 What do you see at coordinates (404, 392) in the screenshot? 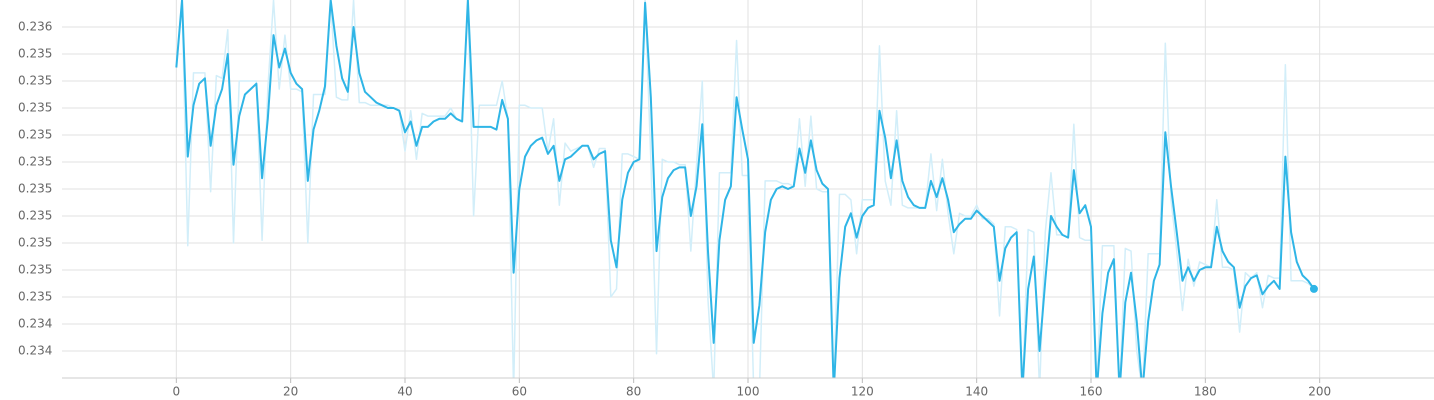
I see `x-tick-label: 40` at bounding box center [404, 392].